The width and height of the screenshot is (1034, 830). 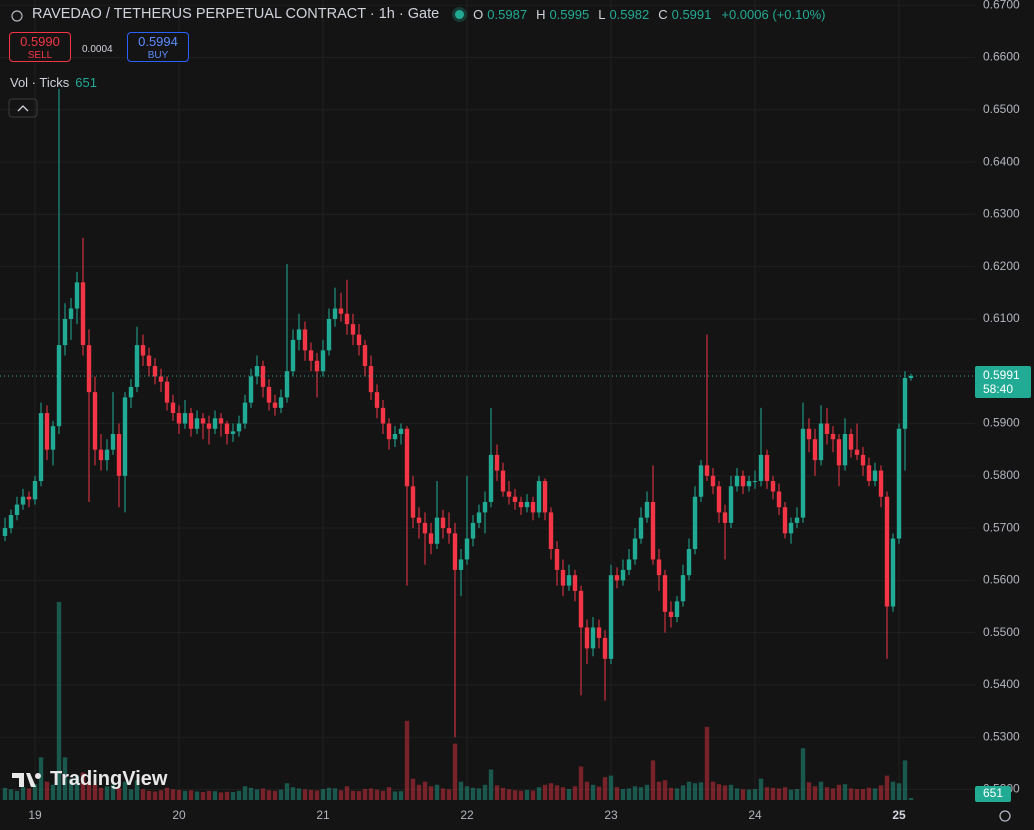 What do you see at coordinates (1001, 375) in the screenshot?
I see `price-tag-label: 0.5991` at bounding box center [1001, 375].